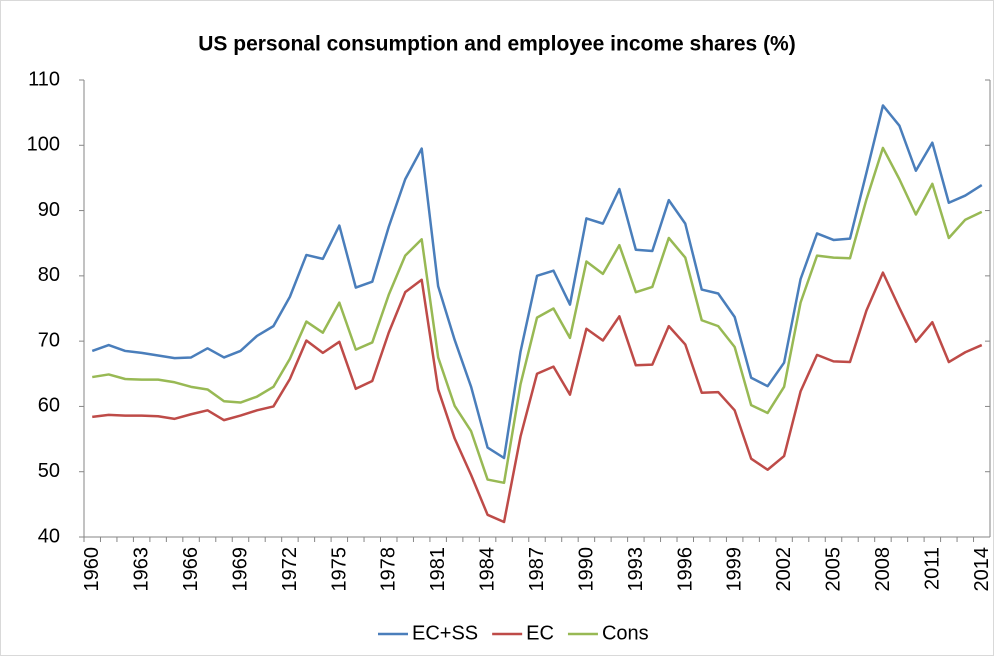 The width and height of the screenshot is (995, 657). I want to click on legend-label: Cons, so click(625, 633).